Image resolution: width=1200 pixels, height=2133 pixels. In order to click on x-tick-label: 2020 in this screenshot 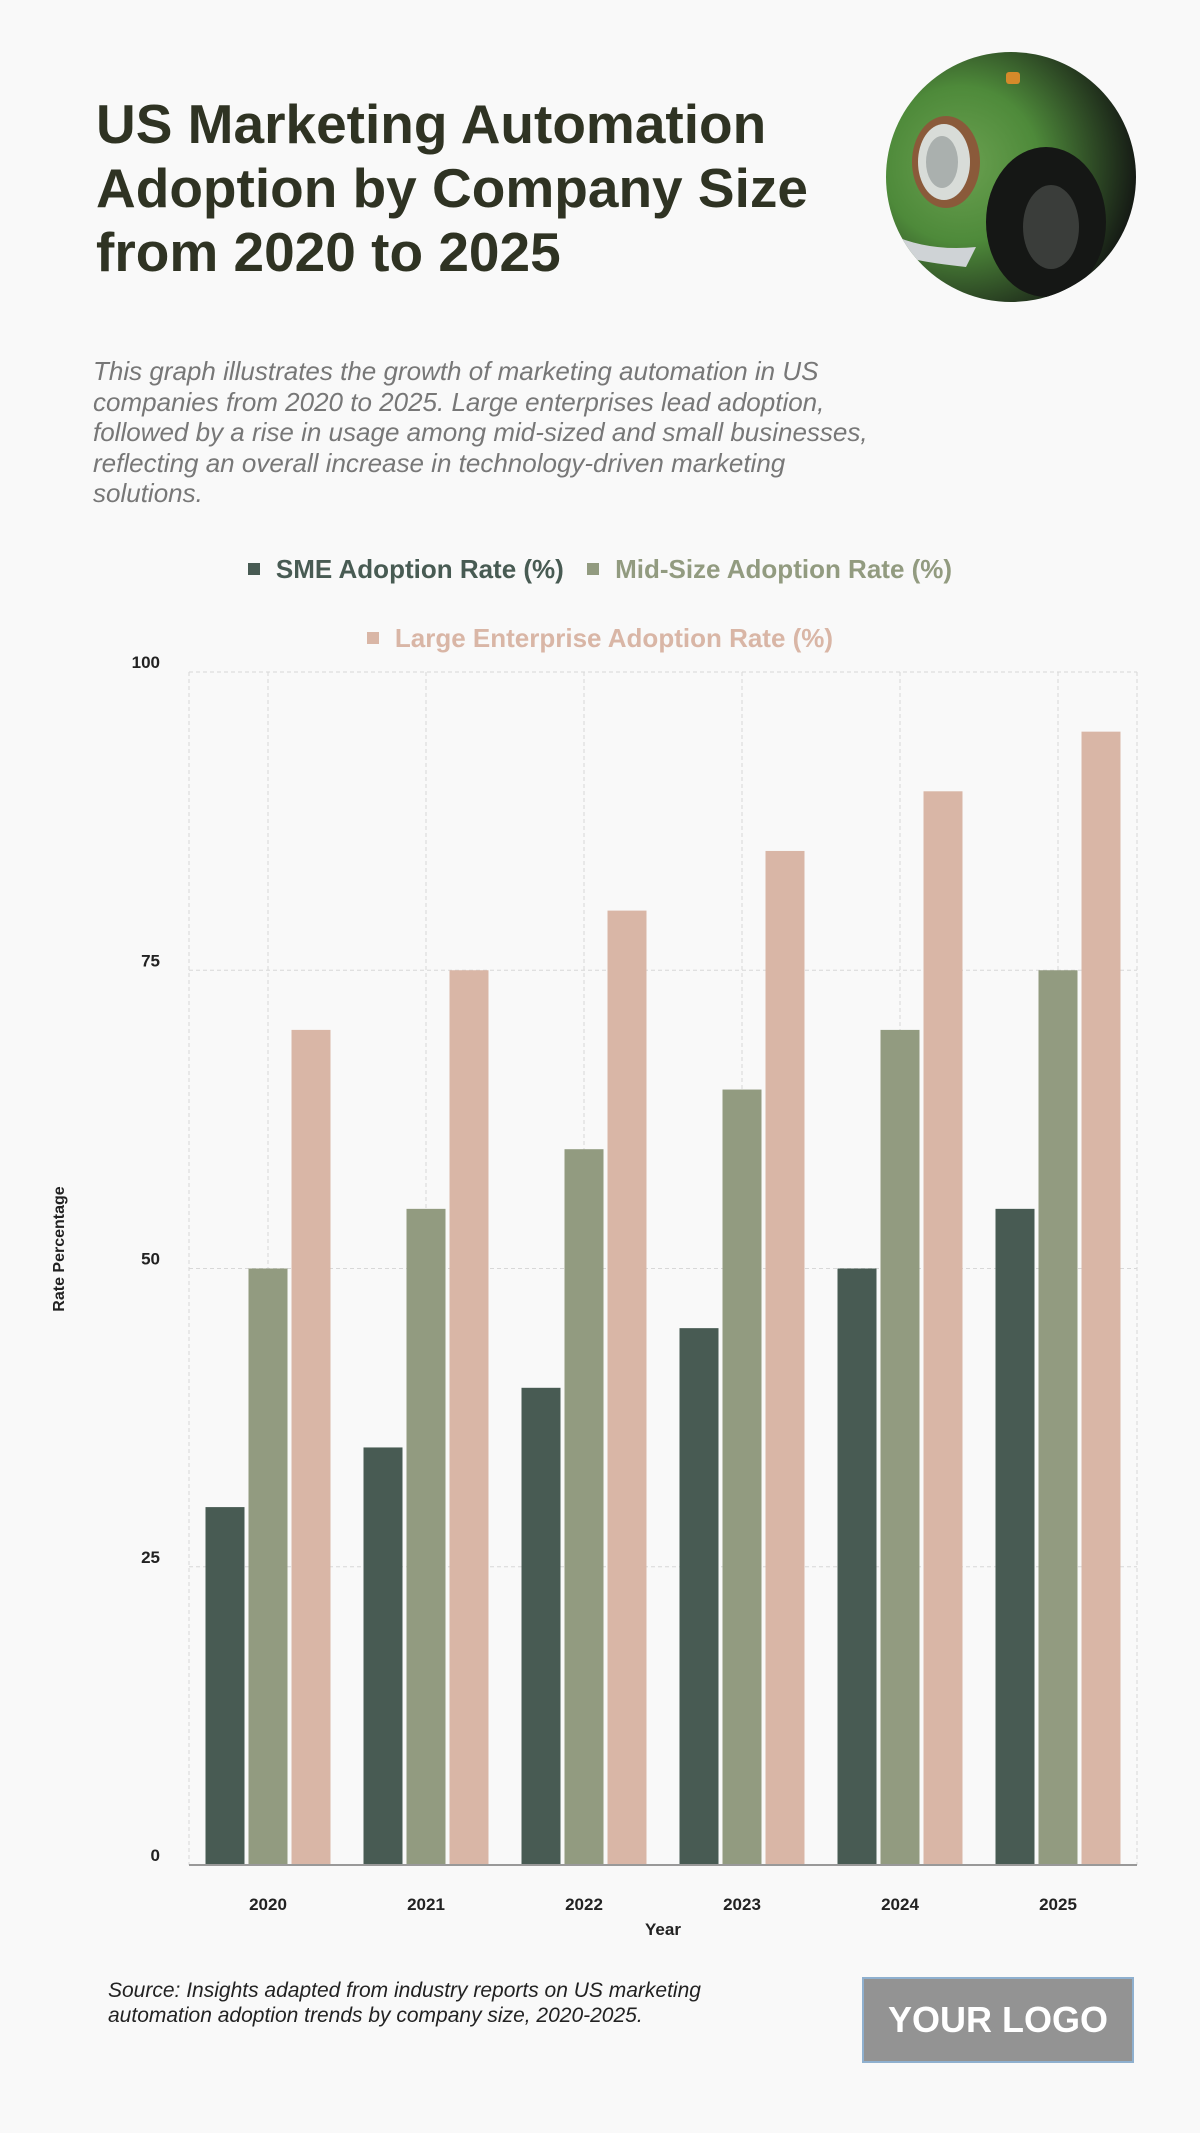, I will do `click(268, 1904)`.